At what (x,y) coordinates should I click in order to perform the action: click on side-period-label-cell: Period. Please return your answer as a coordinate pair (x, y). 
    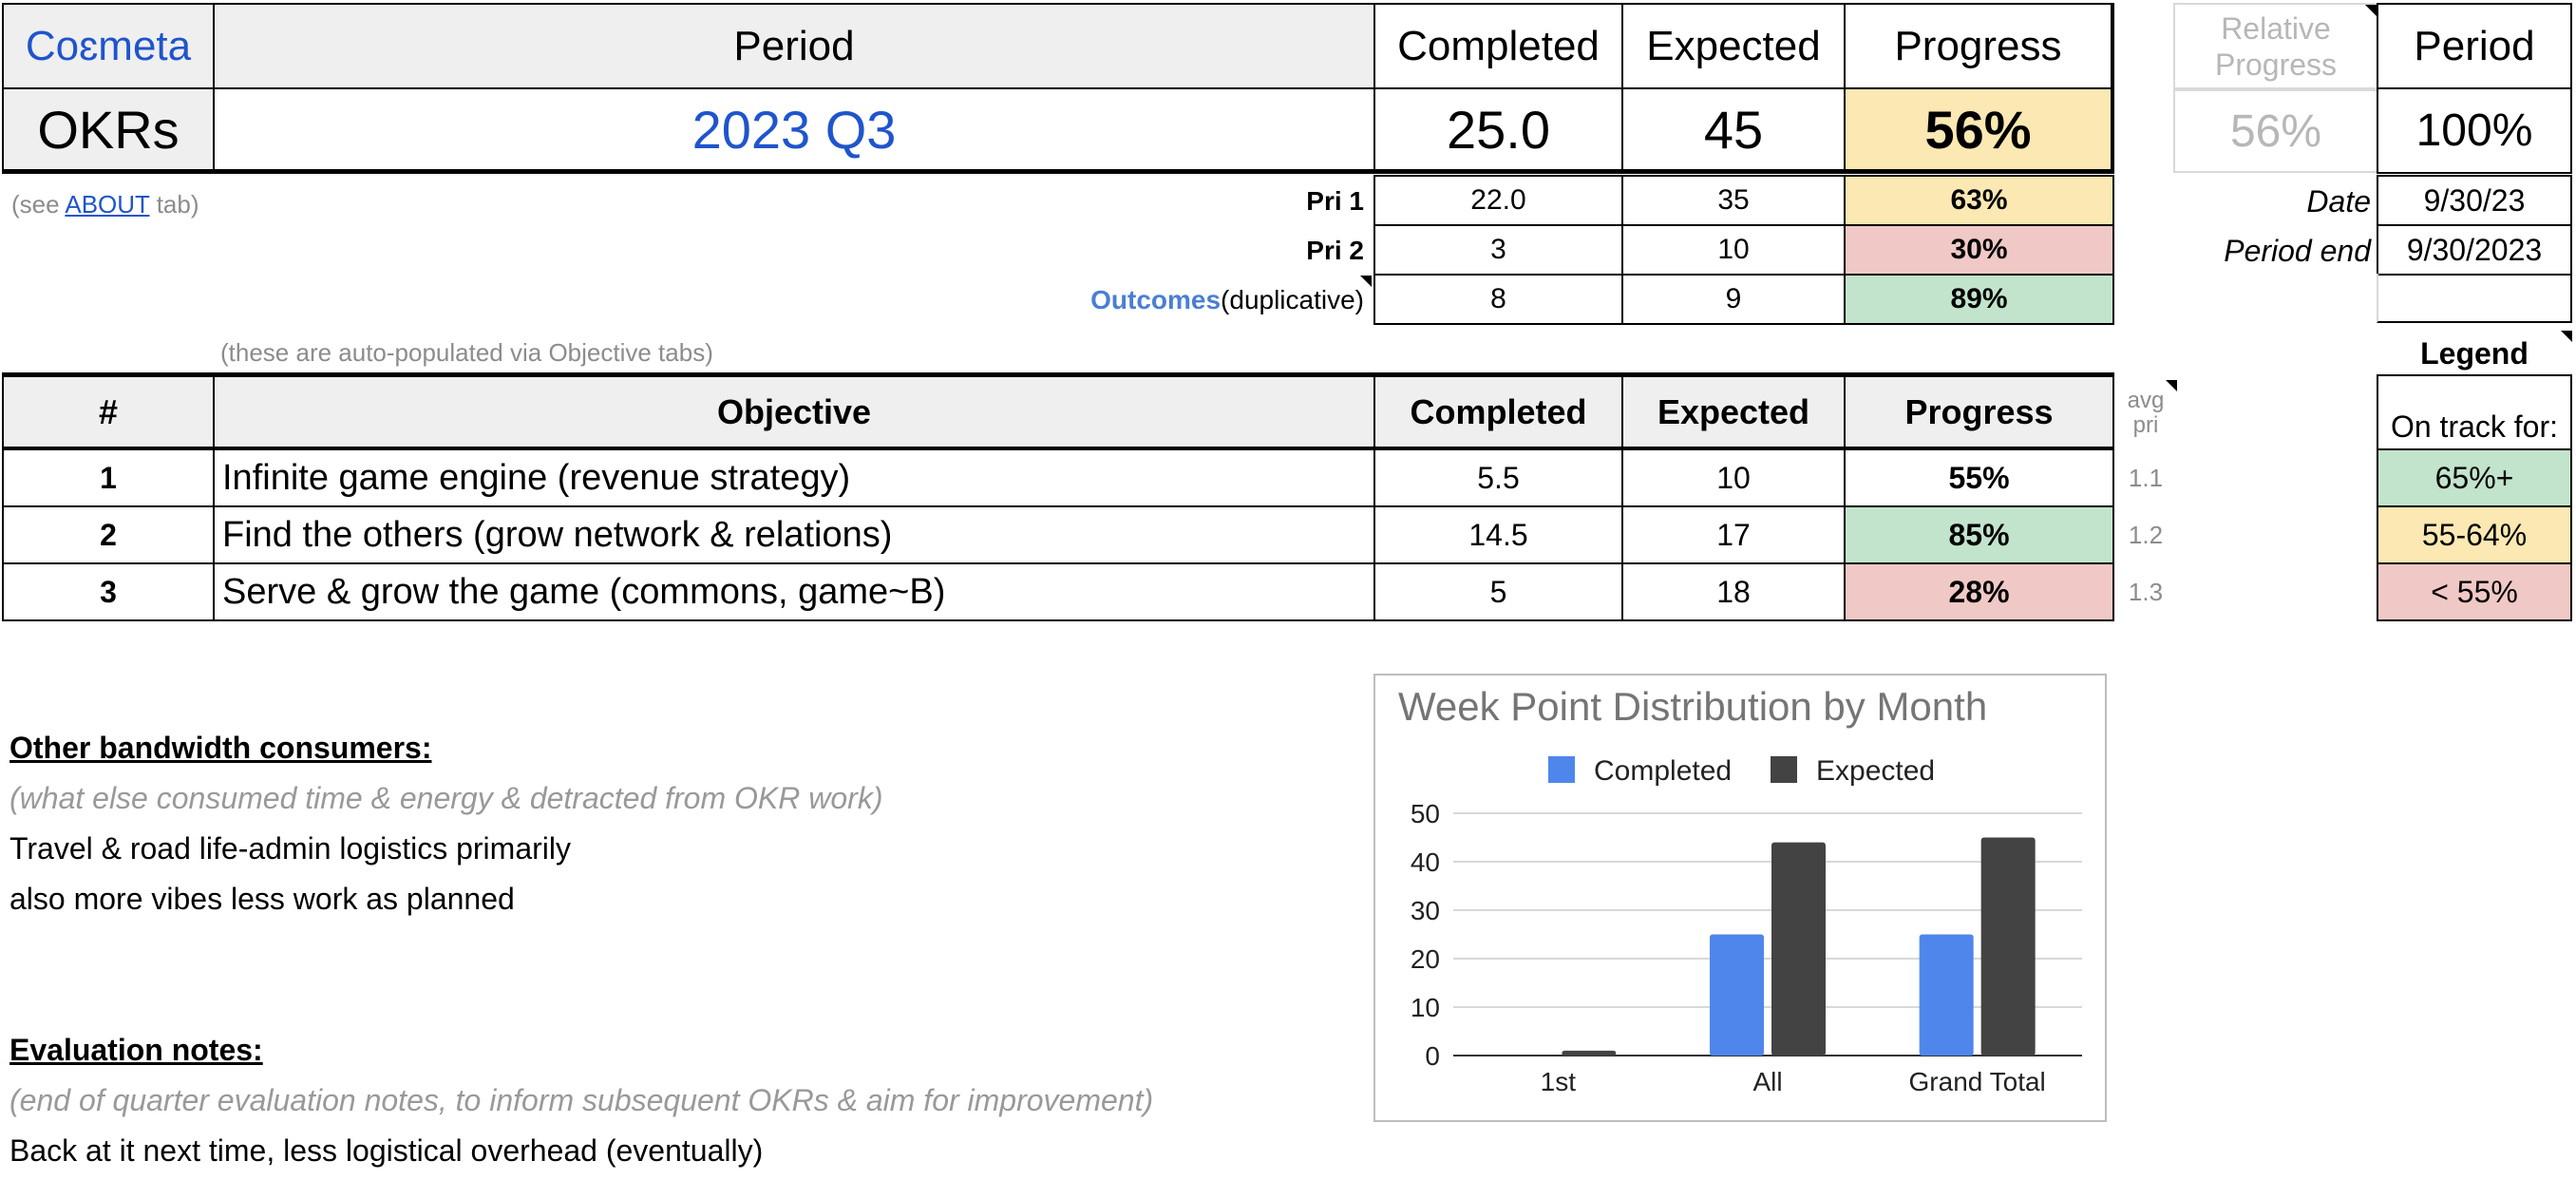
    Looking at the image, I should click on (2474, 46).